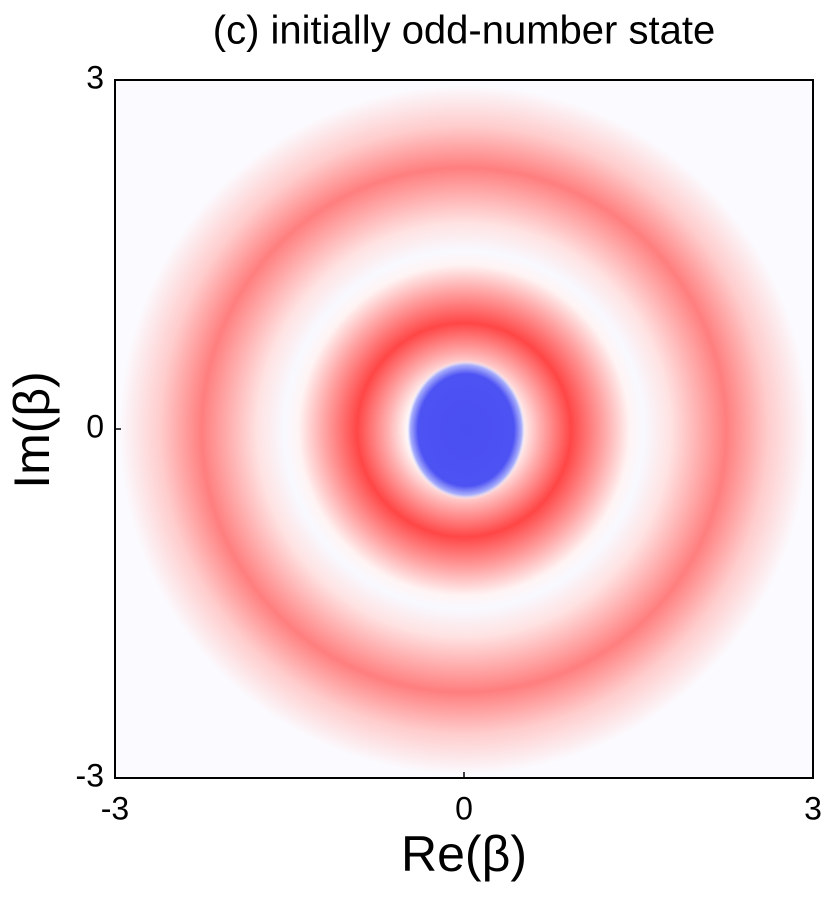 The height and width of the screenshot is (899, 833). What do you see at coordinates (464, 808) in the screenshot?
I see `x-tick-label: 0` at bounding box center [464, 808].